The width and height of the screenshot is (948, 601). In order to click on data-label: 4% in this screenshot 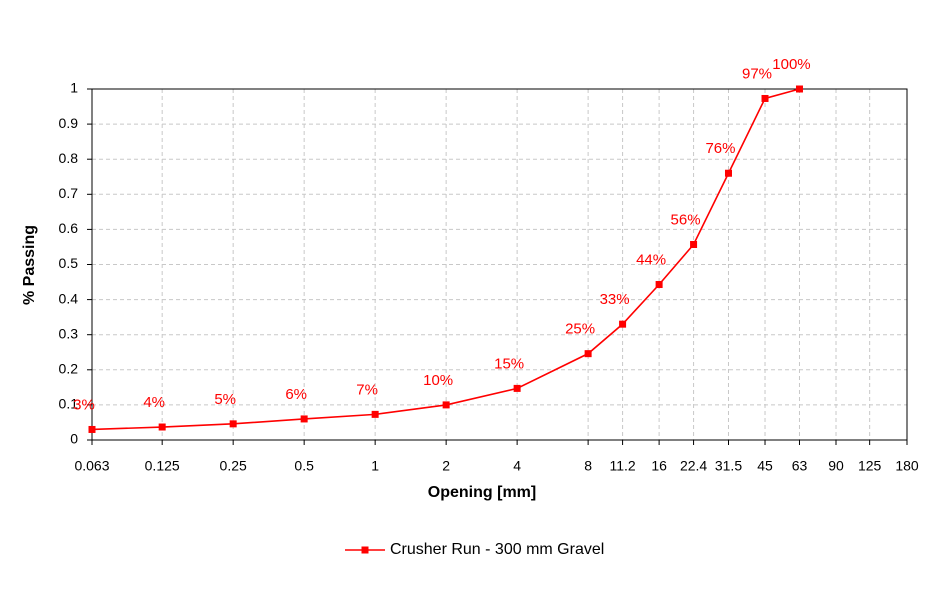, I will do `click(154, 402)`.